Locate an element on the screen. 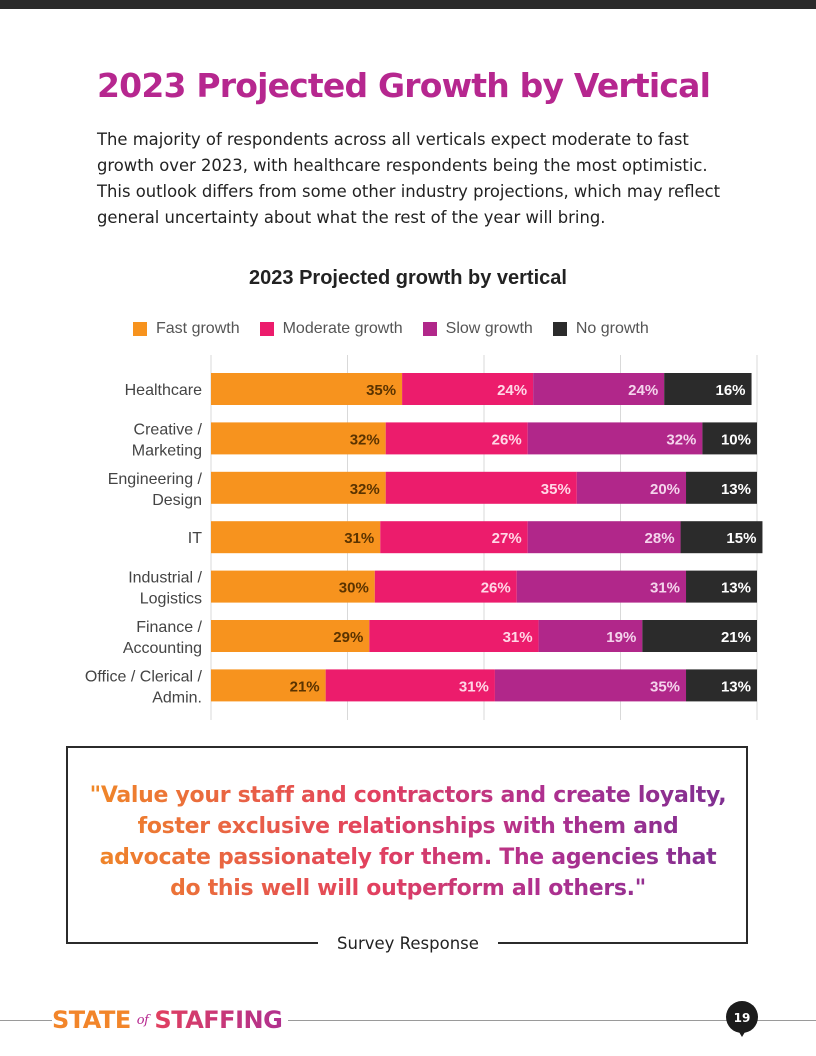 The width and height of the screenshot is (816, 1056). footer-logo: STATE of STAFFING is located at coordinates (170, 1020).